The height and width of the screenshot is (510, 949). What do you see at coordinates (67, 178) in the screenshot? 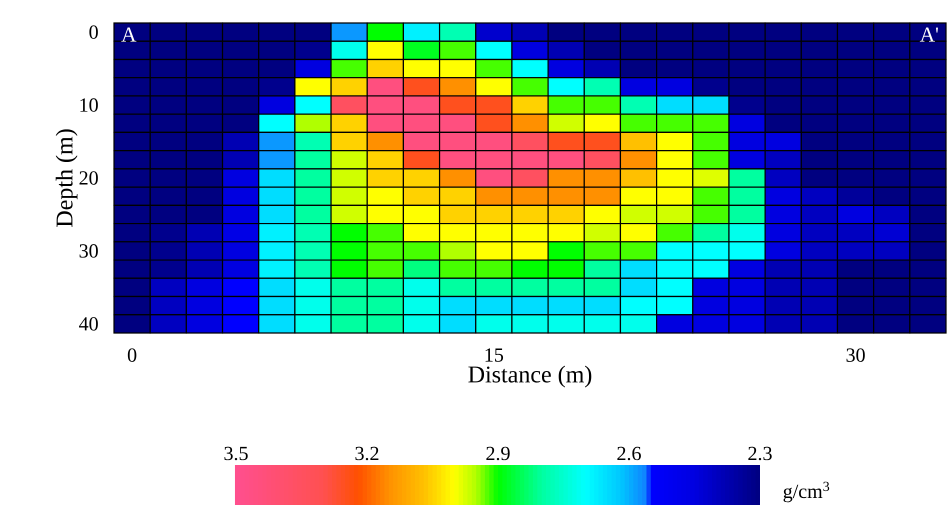
I see `y-axis-title: Depth (m)` at bounding box center [67, 178].